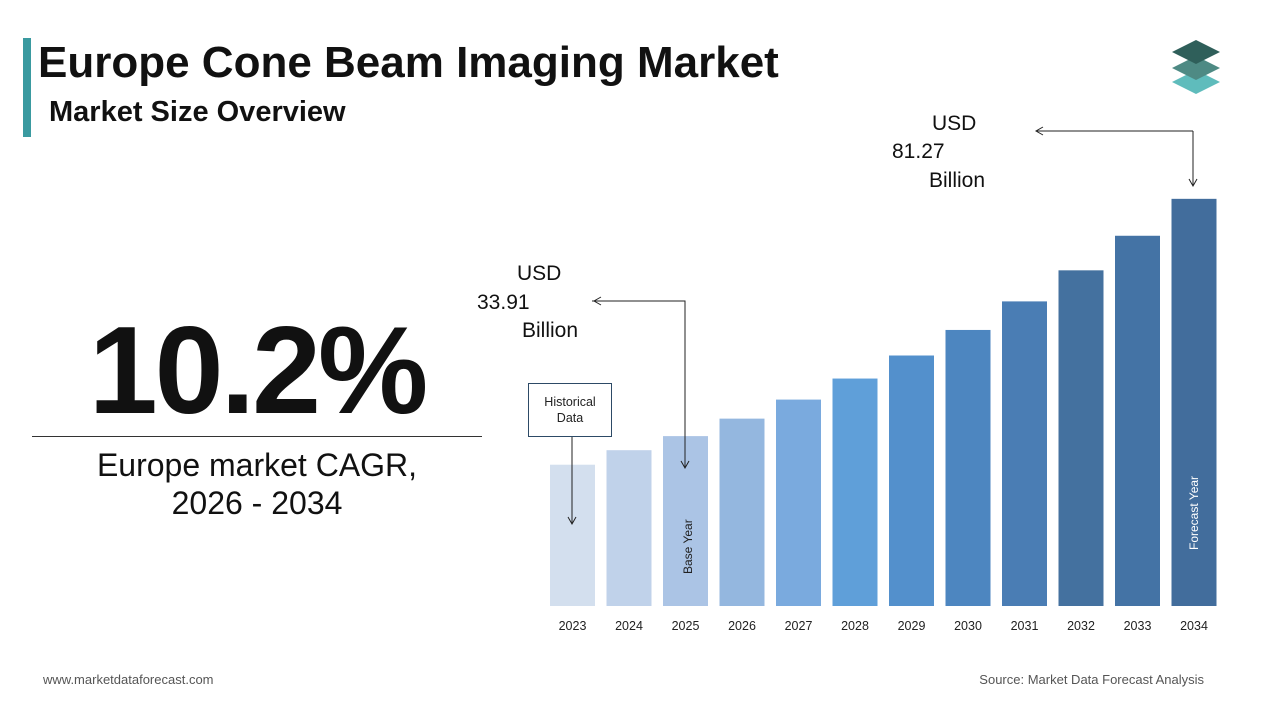  What do you see at coordinates (968, 467) in the screenshot?
I see `bar-2030` at bounding box center [968, 467].